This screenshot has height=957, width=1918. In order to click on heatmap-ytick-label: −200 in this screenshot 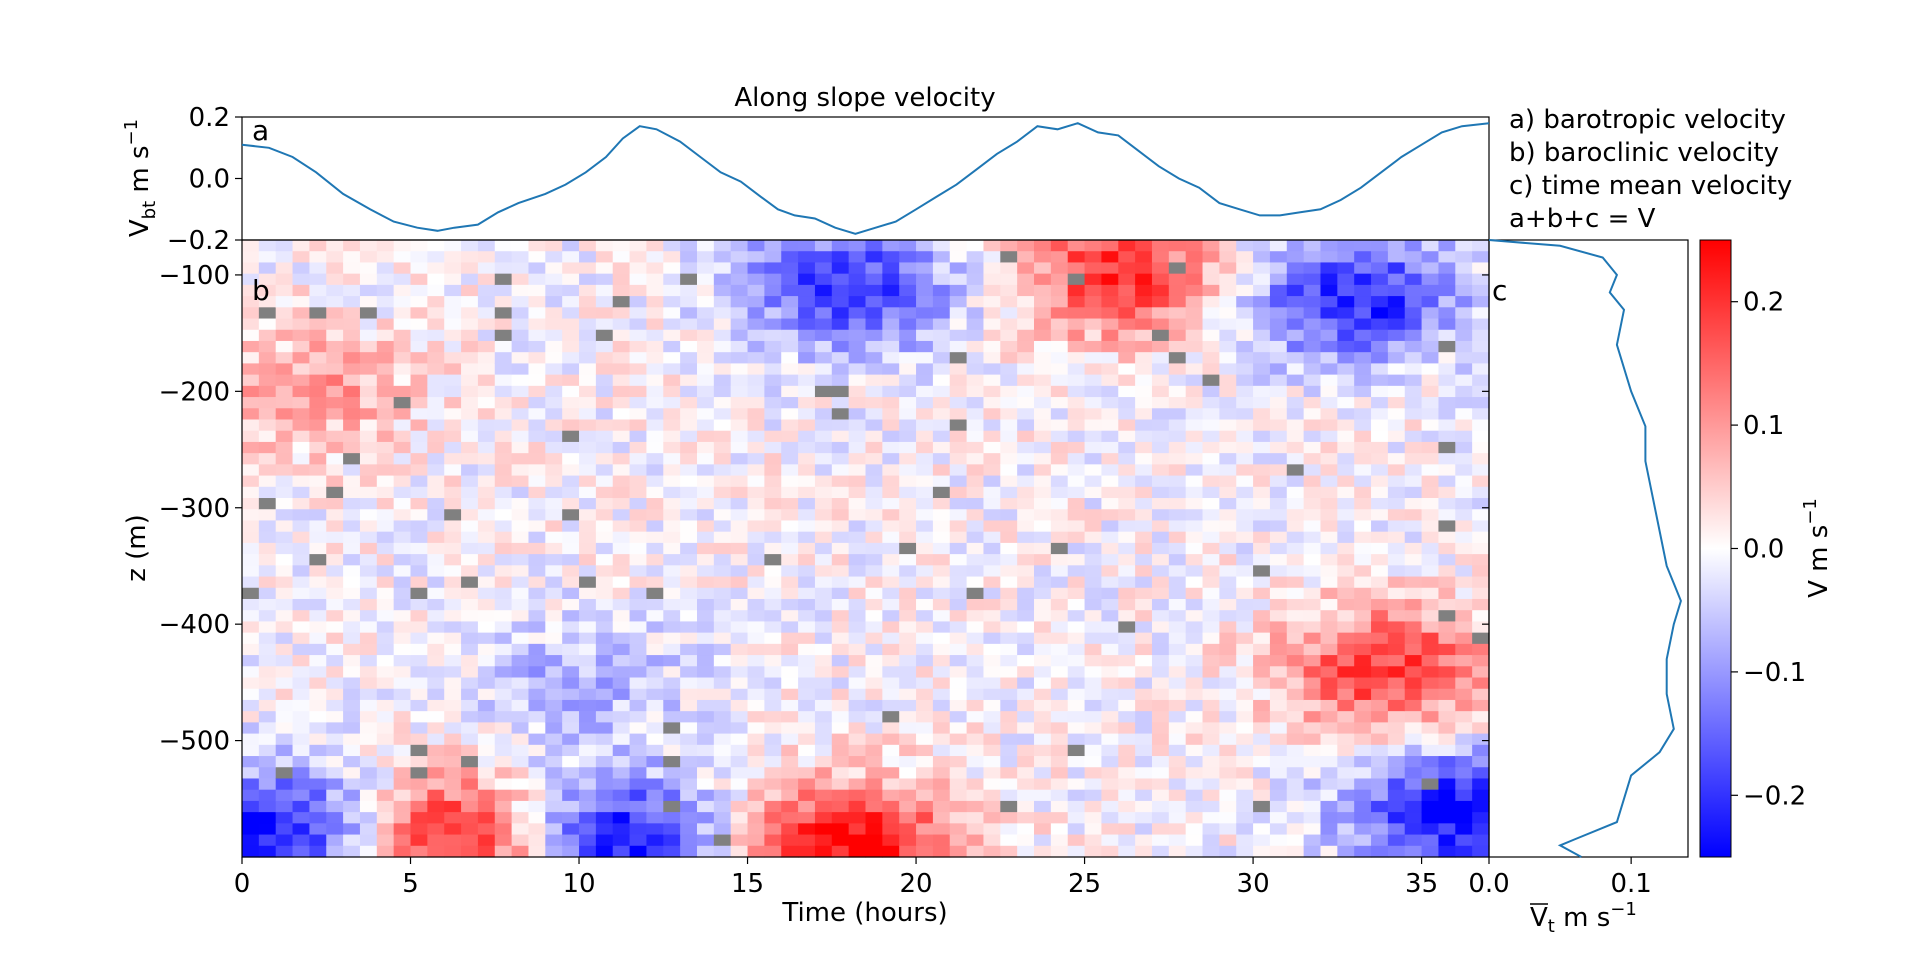, I will do `click(194, 392)`.